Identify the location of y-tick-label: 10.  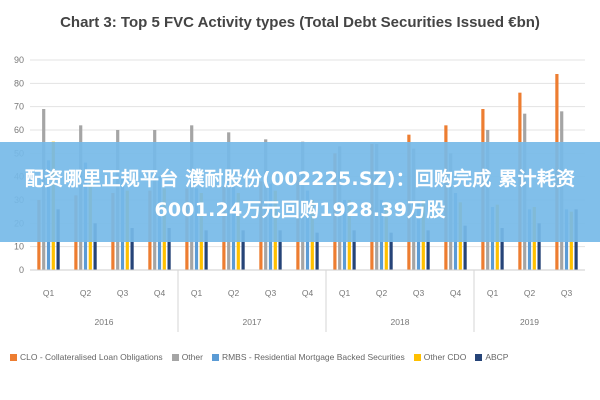
(19, 247).